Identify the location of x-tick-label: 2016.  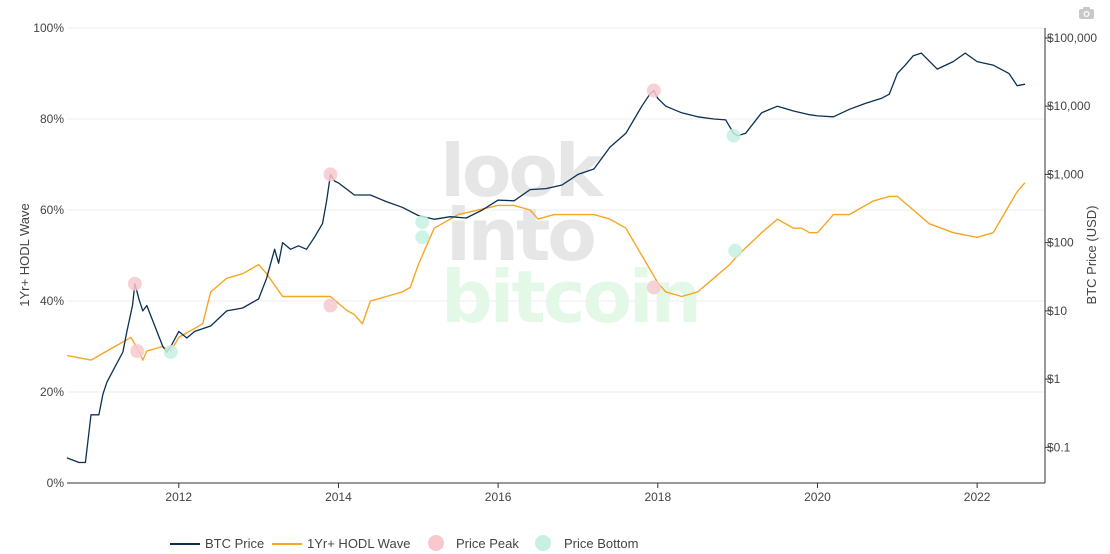
(498, 497).